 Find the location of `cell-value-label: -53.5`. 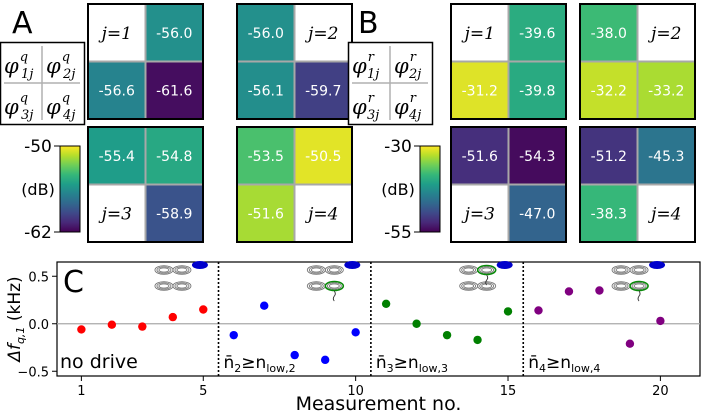

cell-value-label: -53.5 is located at coordinates (266, 157).